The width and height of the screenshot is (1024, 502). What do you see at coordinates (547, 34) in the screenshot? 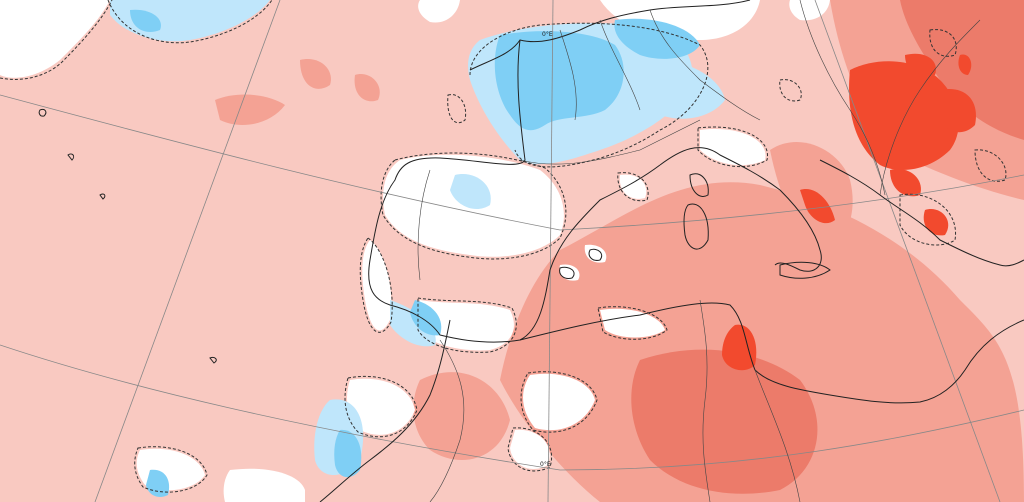
I see `top-meridian-label: 0°E` at bounding box center [547, 34].